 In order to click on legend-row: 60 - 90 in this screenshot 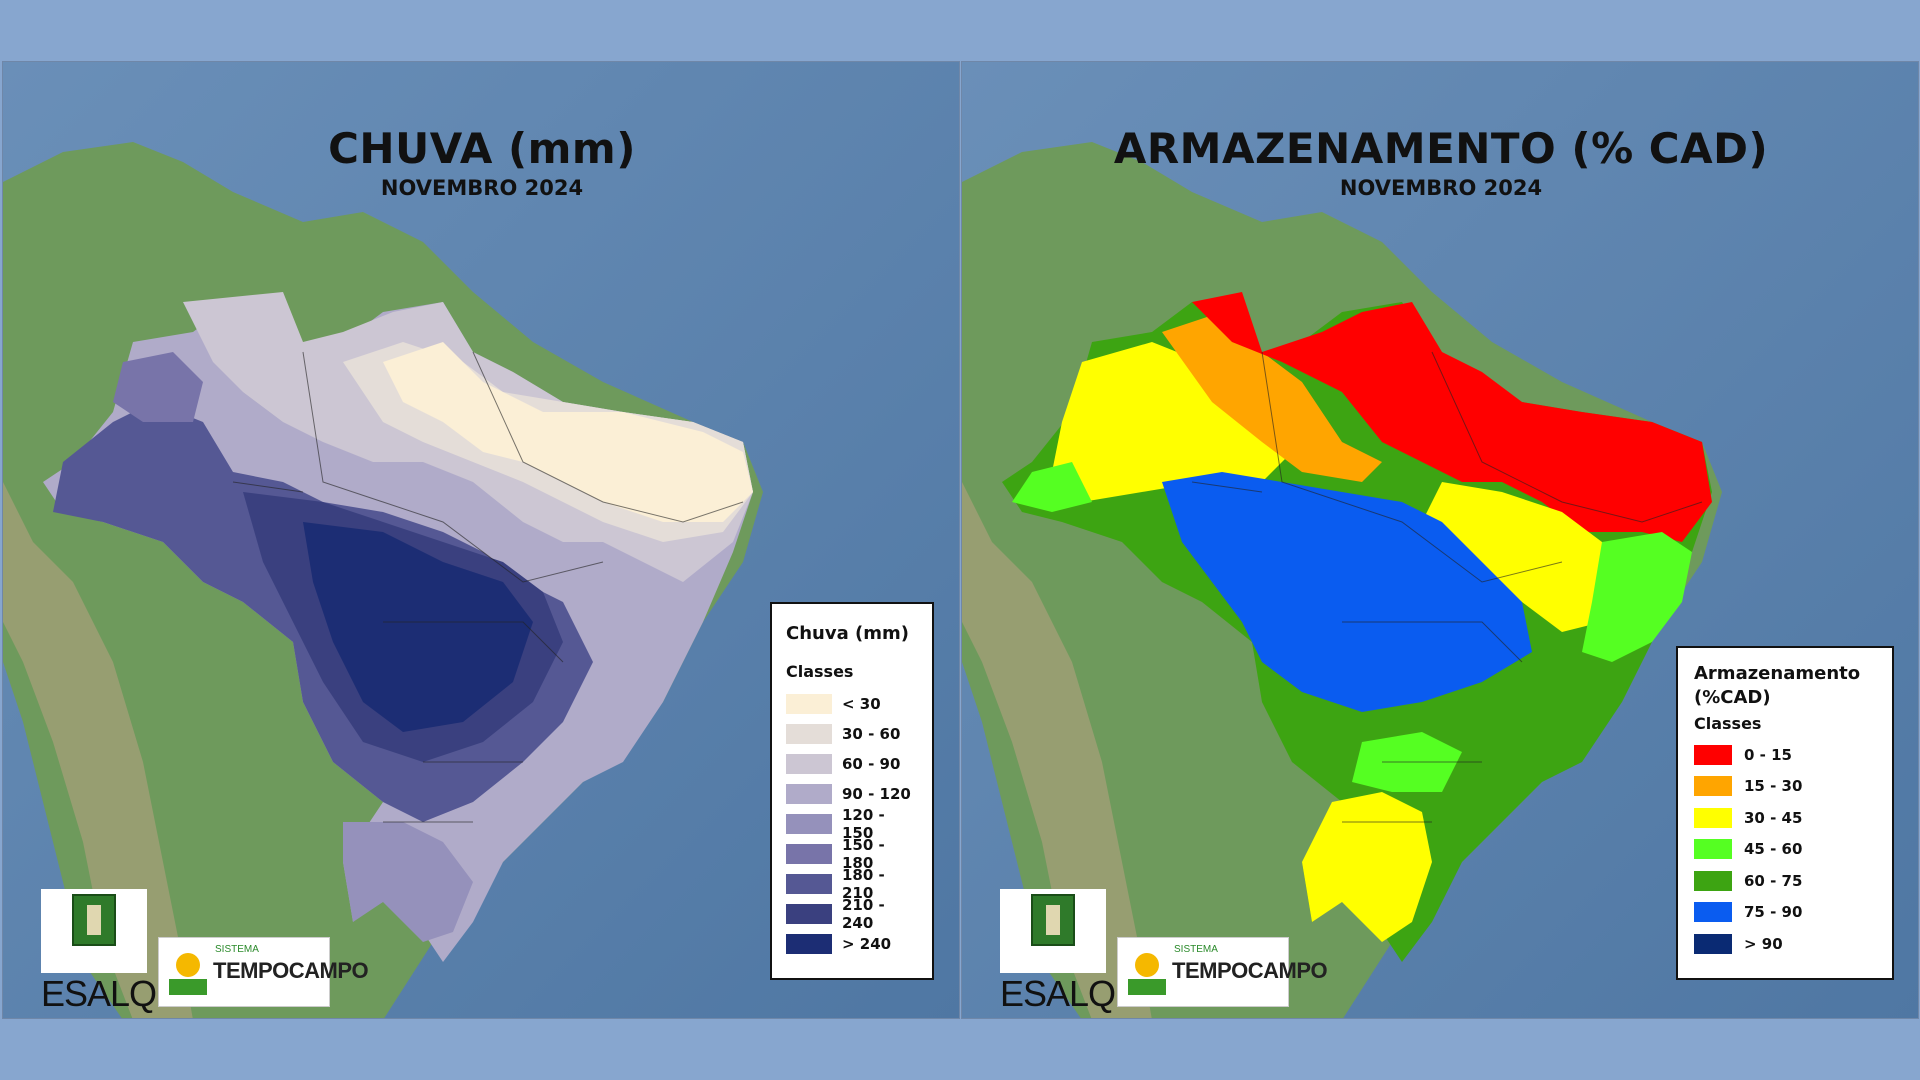, I will do `click(852, 764)`.